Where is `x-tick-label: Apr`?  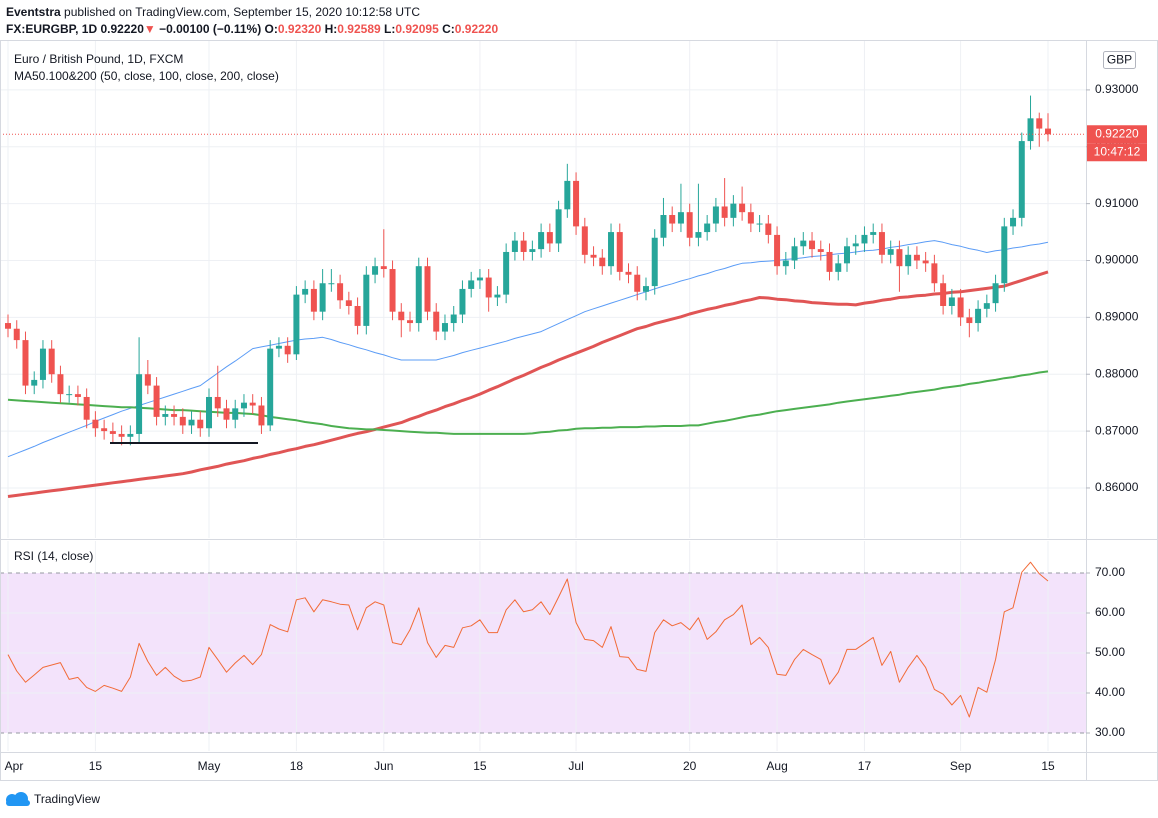
x-tick-label: Apr is located at coordinates (14, 766).